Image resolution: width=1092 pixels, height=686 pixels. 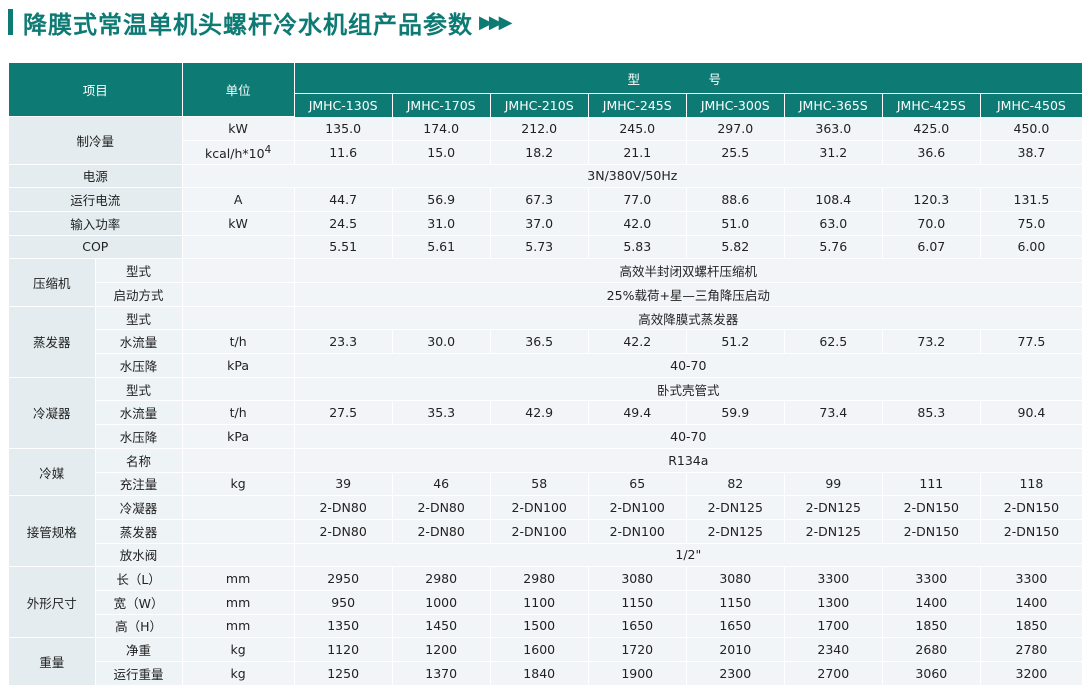 What do you see at coordinates (539, 602) in the screenshot?
I see `value-cell: 1100` at bounding box center [539, 602].